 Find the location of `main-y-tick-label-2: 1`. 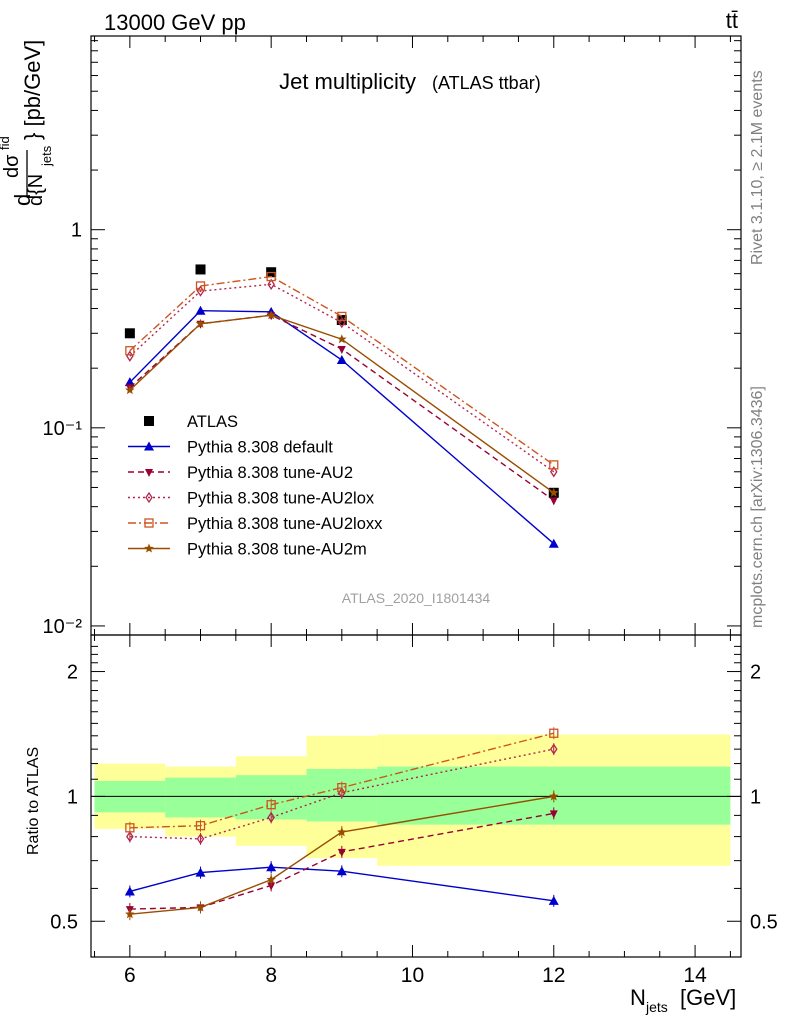

main-y-tick-label-2: 1 is located at coordinates (76, 231).